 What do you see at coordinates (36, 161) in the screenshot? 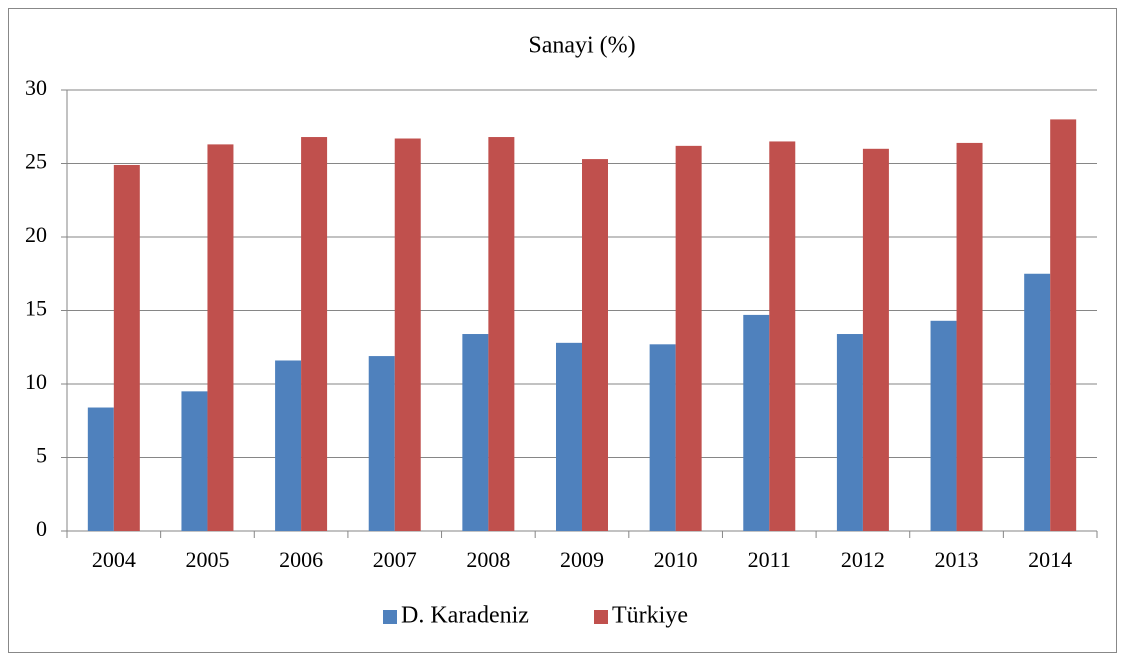
I see `y-tick-label: 25` at bounding box center [36, 161].